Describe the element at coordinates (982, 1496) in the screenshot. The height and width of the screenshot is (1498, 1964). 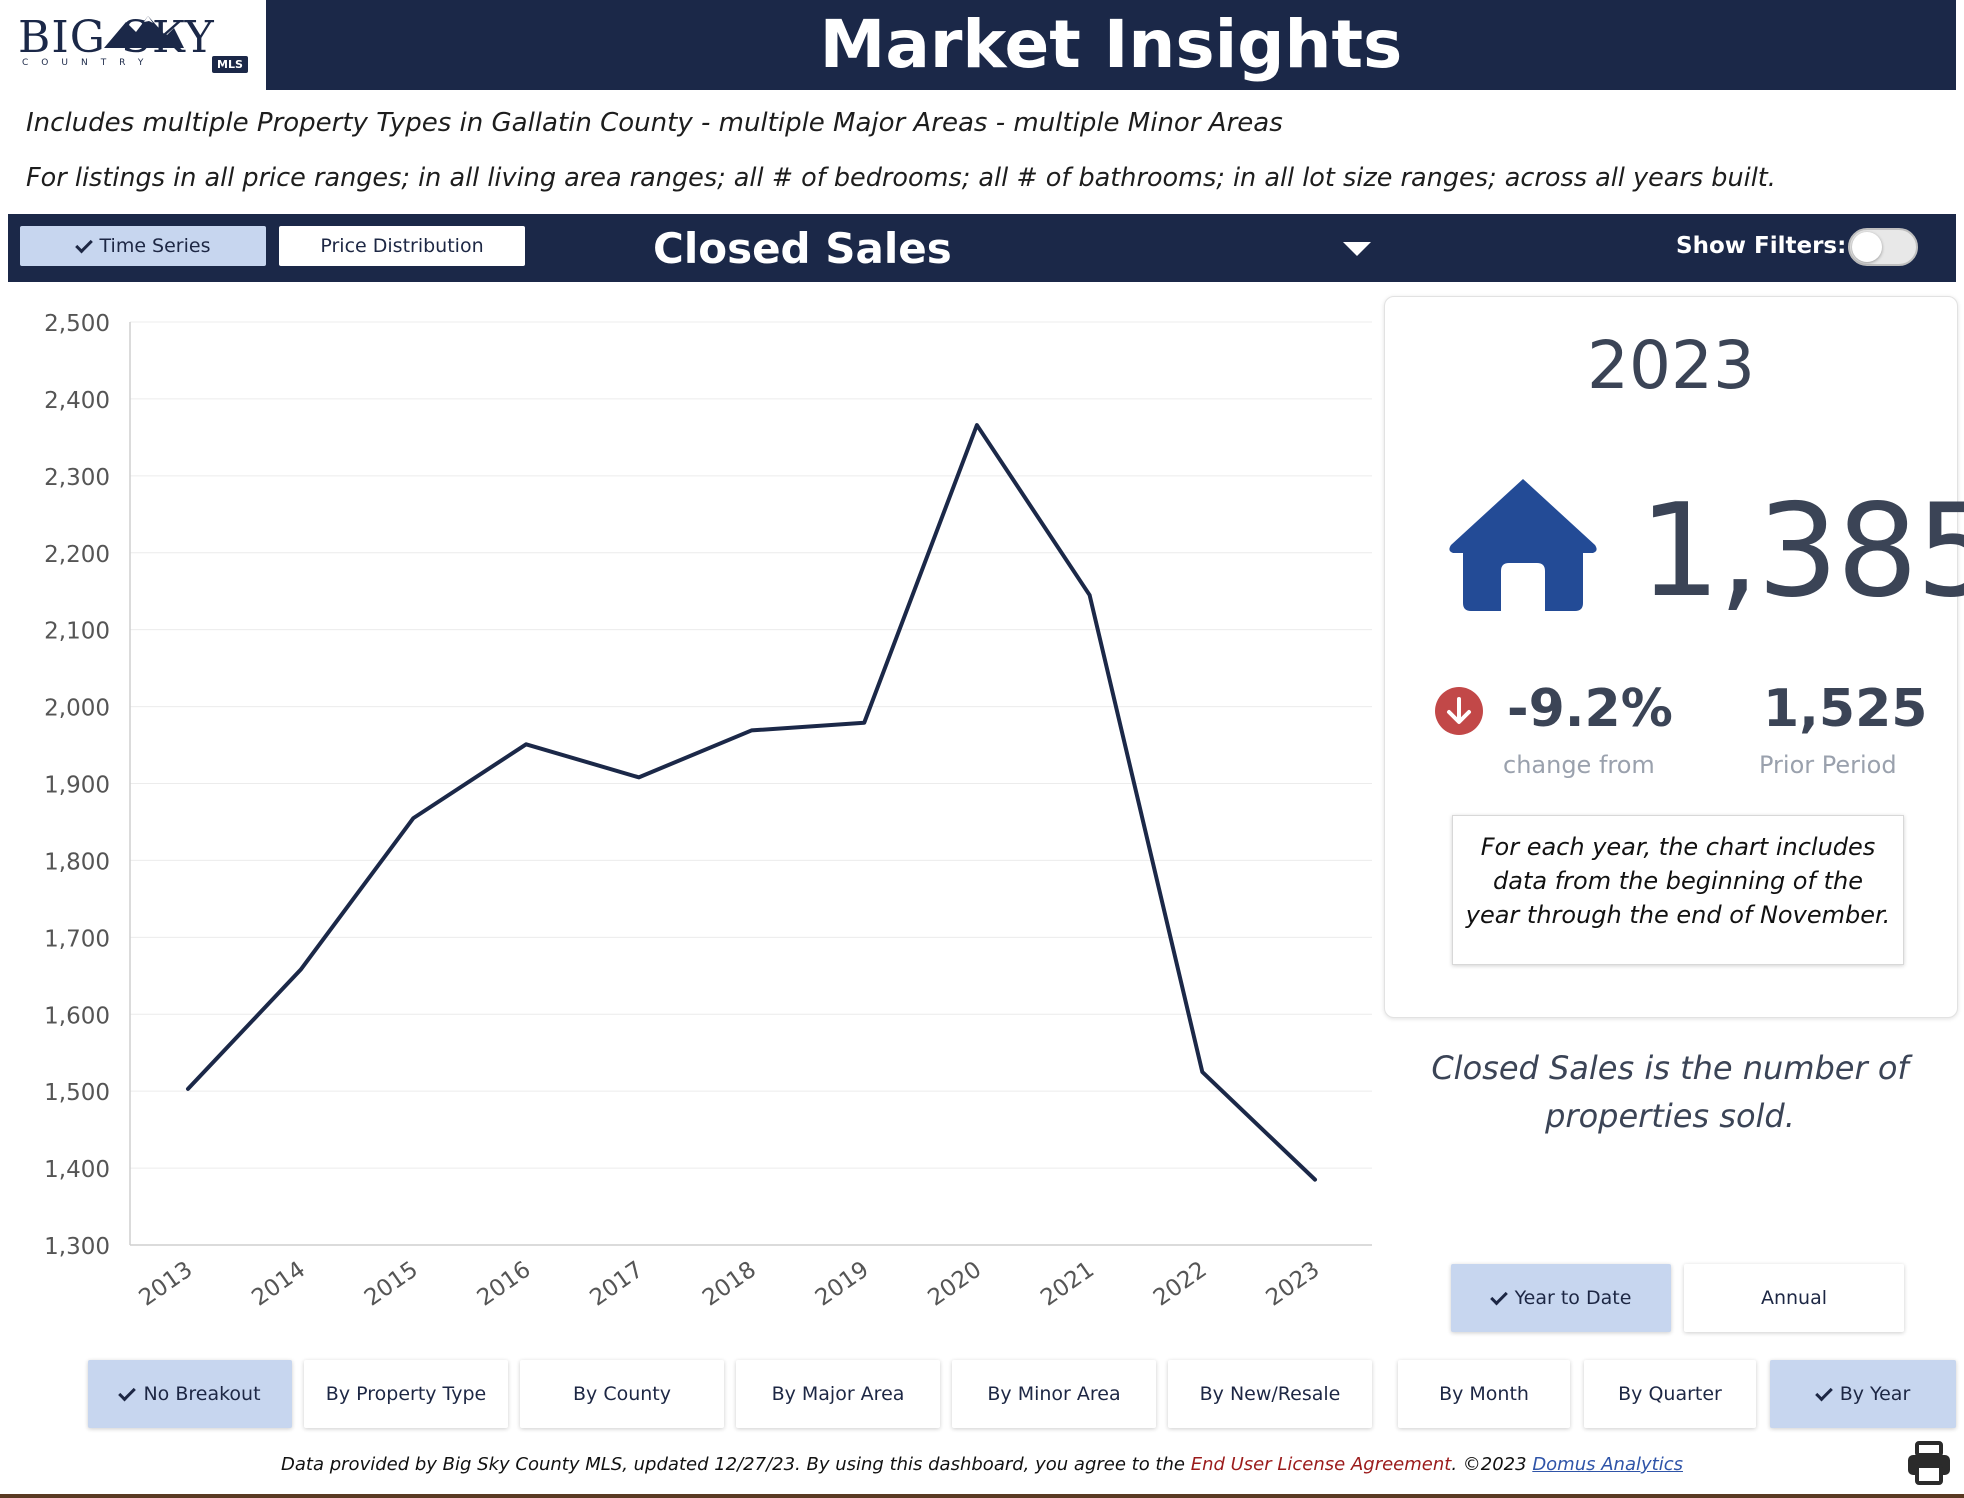
I see `bottom-border` at that location.